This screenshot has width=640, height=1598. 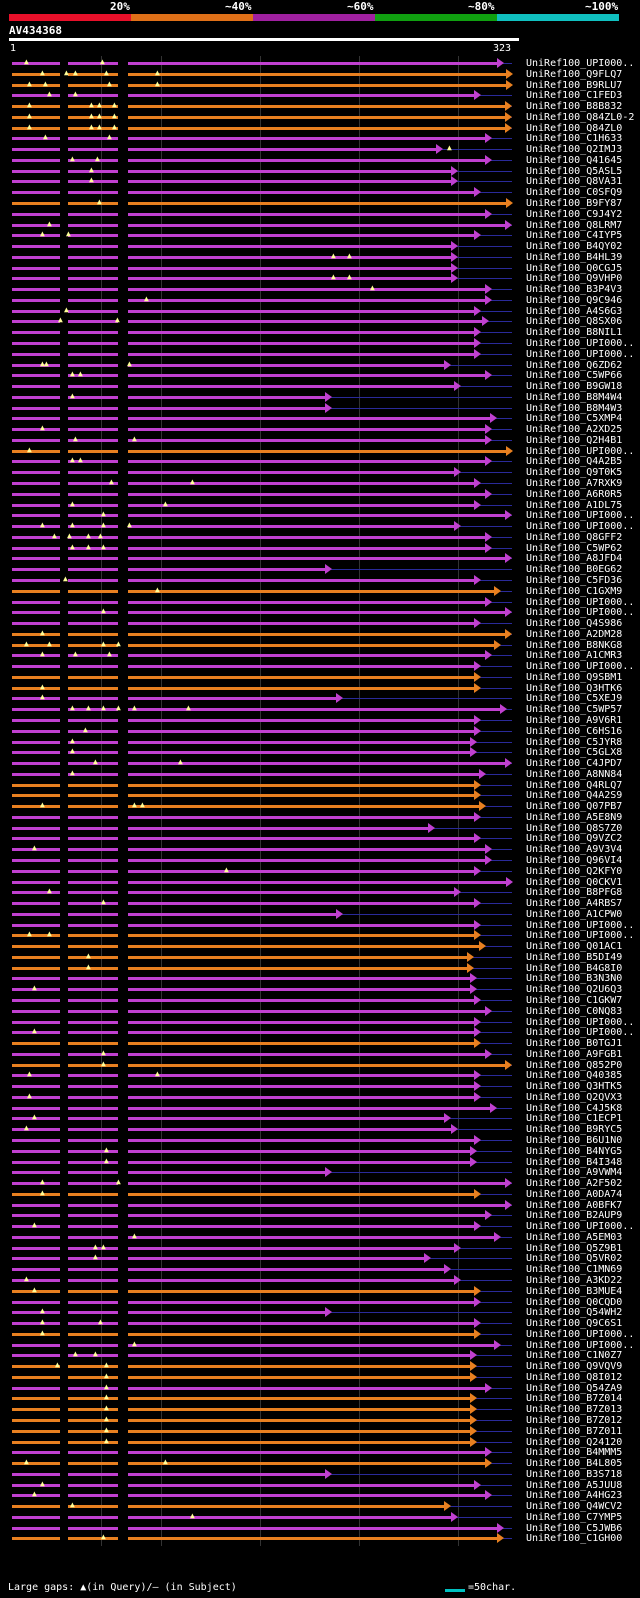 I want to click on hit-row: ▲ UniRef100_Q5ASL5, so click(x=320, y=171).